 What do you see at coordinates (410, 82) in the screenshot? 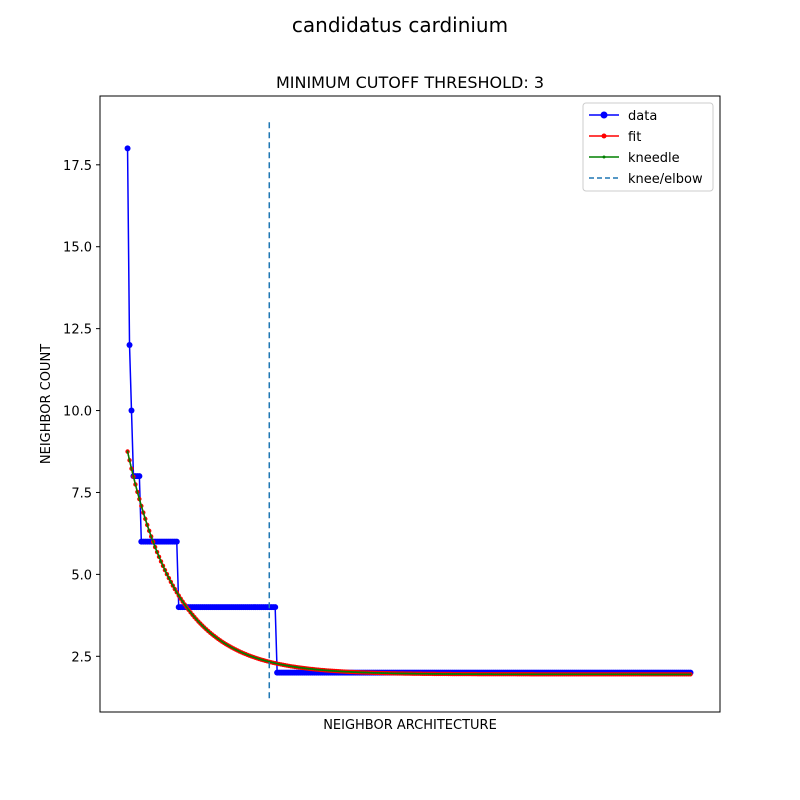
I see `chart-title: MINIMUM CUTOFF THRESHOLD: 3` at bounding box center [410, 82].